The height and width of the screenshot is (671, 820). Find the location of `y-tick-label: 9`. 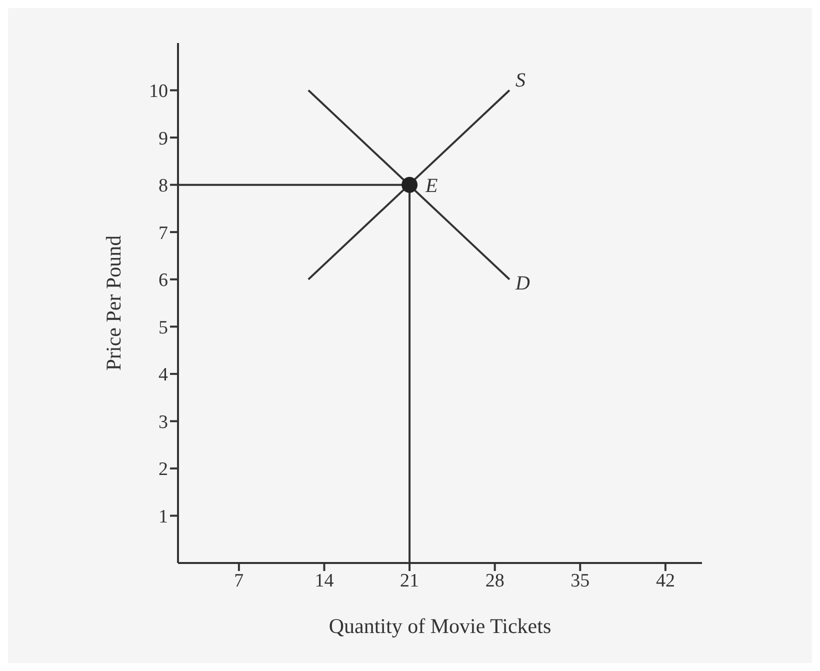

y-tick-label: 9 is located at coordinates (163, 139).